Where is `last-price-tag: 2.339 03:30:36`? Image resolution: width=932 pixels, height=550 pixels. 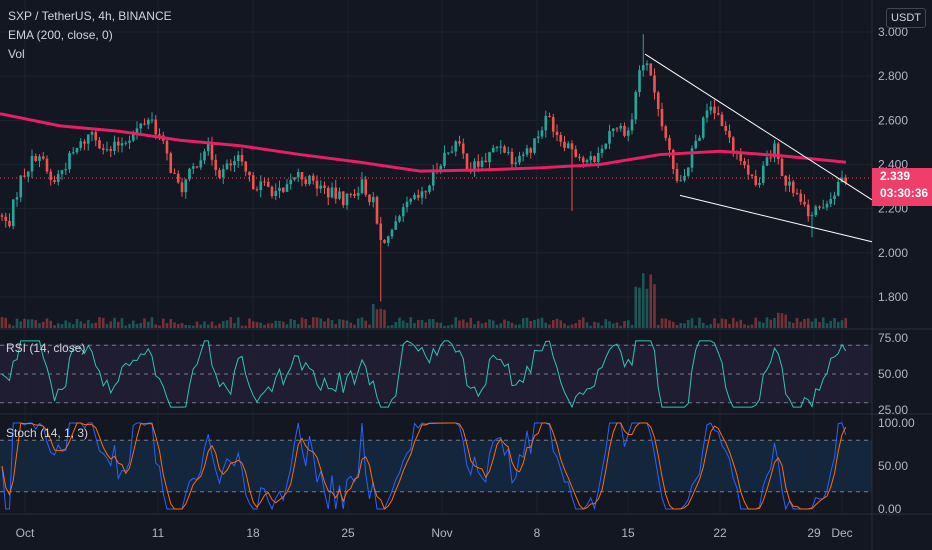
last-price-tag: 2.339 03:30:36 is located at coordinates (902, 187).